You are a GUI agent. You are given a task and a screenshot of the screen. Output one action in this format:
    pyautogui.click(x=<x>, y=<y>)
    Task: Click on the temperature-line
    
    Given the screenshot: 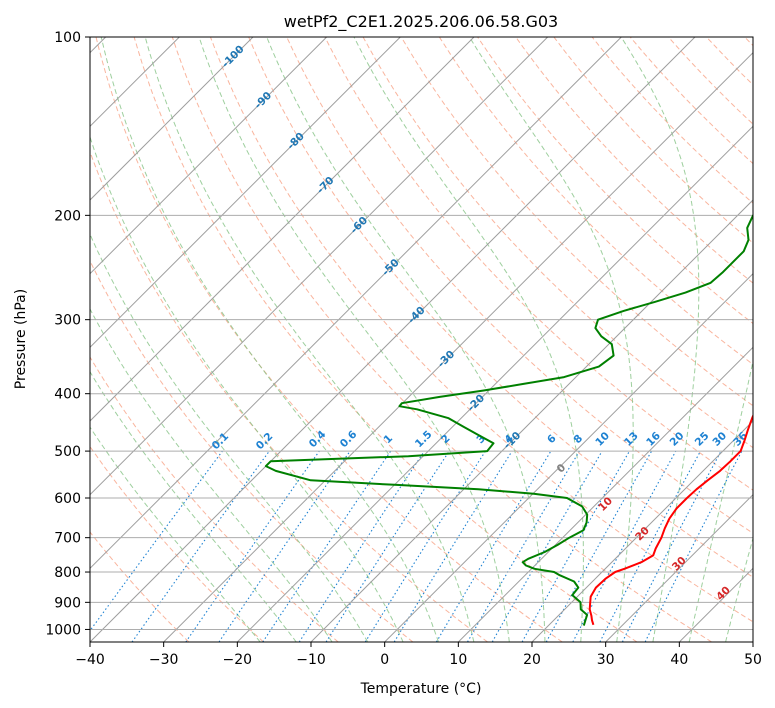 What is the action you would take?
    pyautogui.click(x=670, y=519)
    